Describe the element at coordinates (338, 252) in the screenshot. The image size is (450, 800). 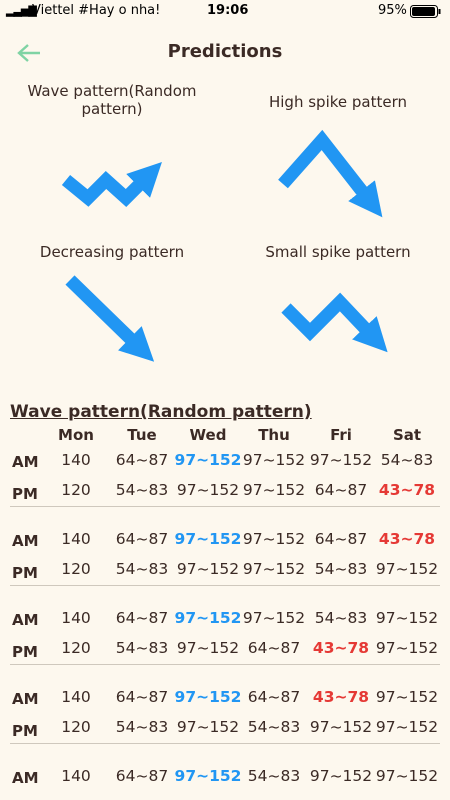
I see `pattern-label: Small spike pattern` at that location.